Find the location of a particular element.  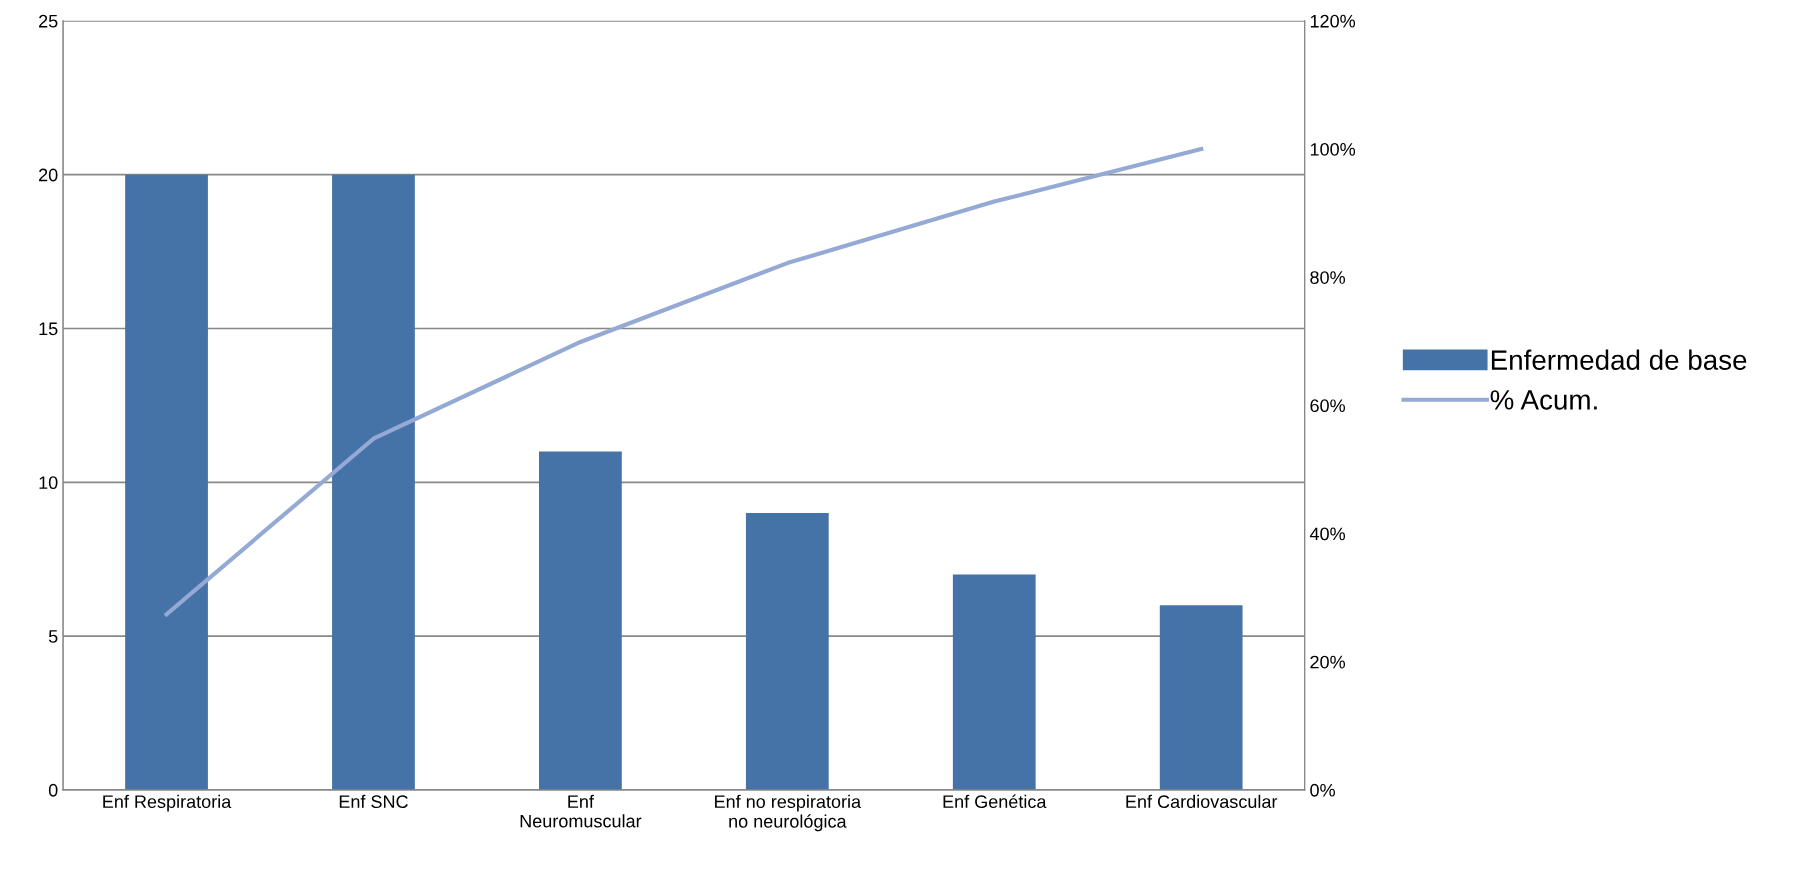

y2-tick-label: 60% is located at coordinates (1327, 406).